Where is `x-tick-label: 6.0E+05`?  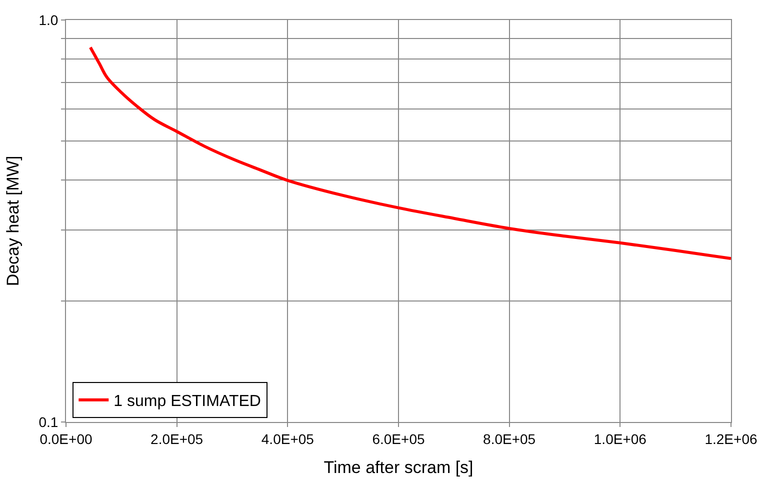 x-tick-label: 6.0E+05 is located at coordinates (398, 438).